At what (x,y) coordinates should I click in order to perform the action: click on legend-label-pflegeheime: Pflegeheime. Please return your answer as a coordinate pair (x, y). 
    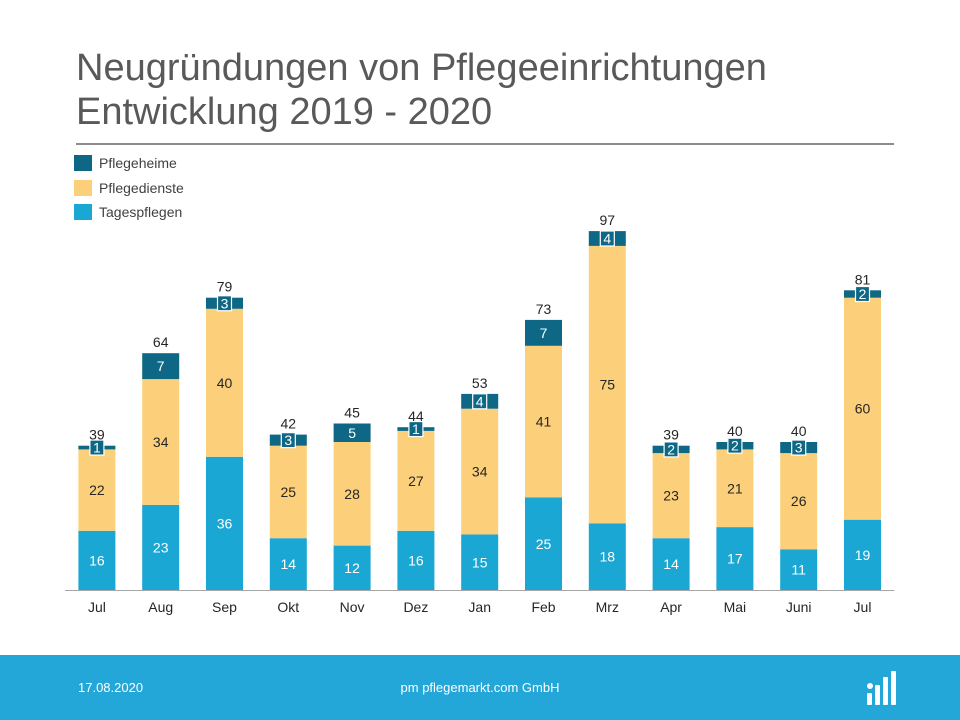
    Looking at the image, I should click on (138, 163).